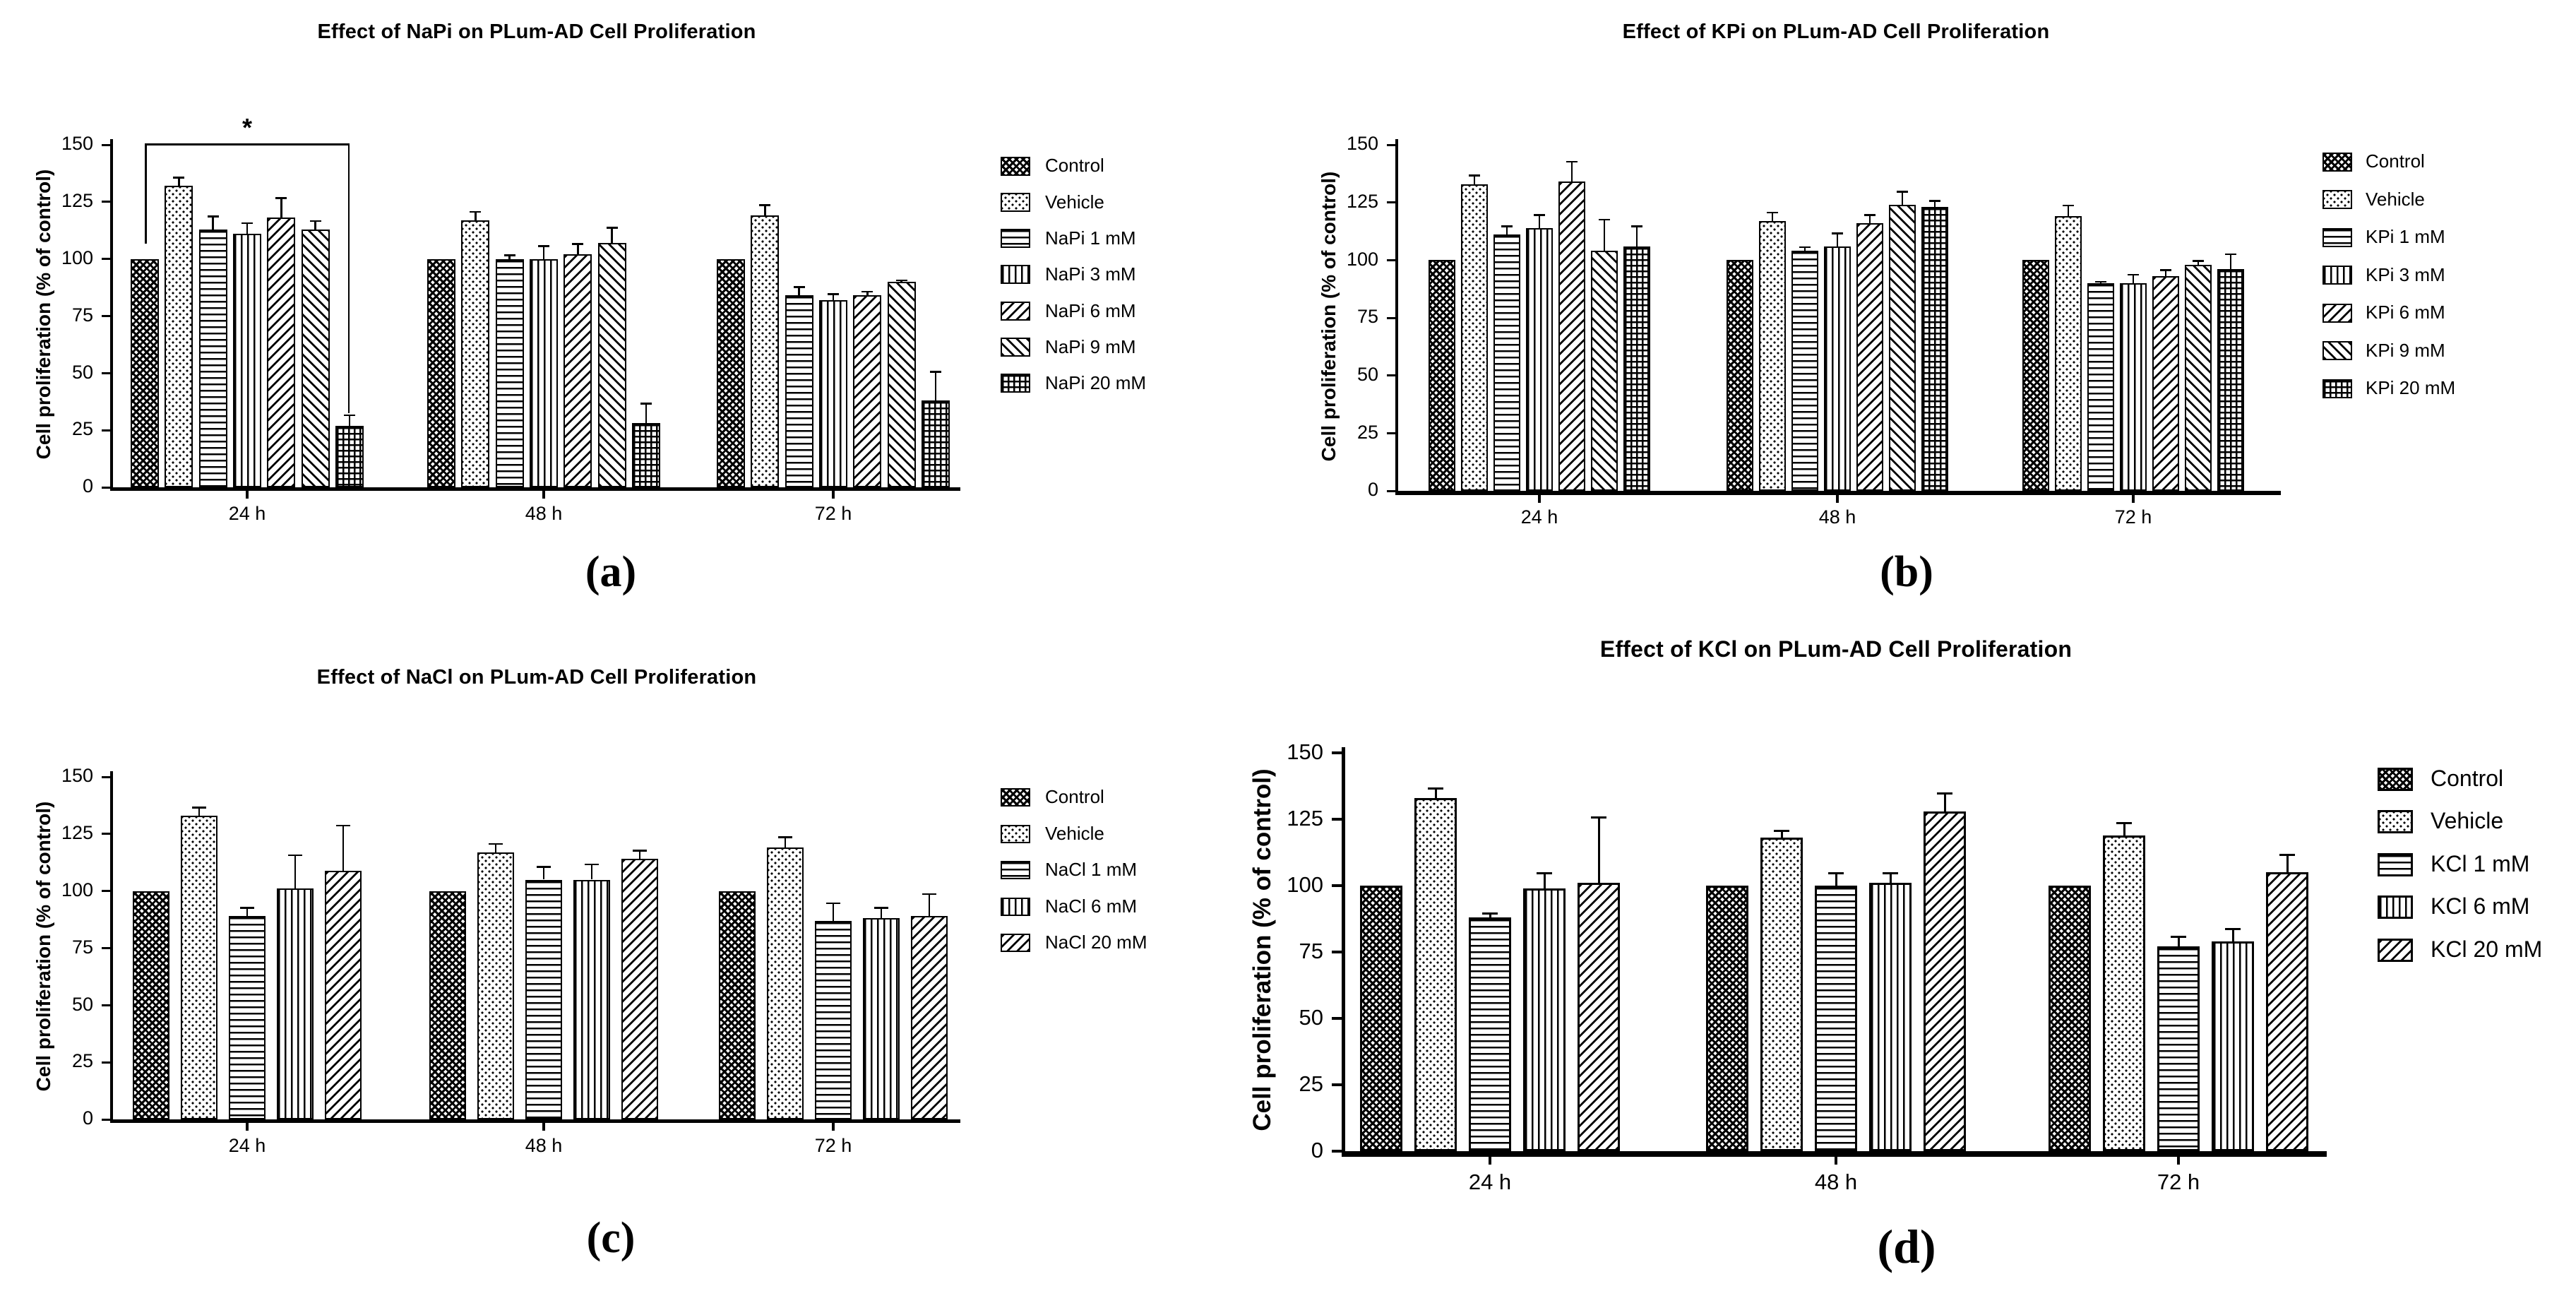 The image size is (2576, 1291). I want to click on legend-label: KPi 20 mM, so click(2411, 388).